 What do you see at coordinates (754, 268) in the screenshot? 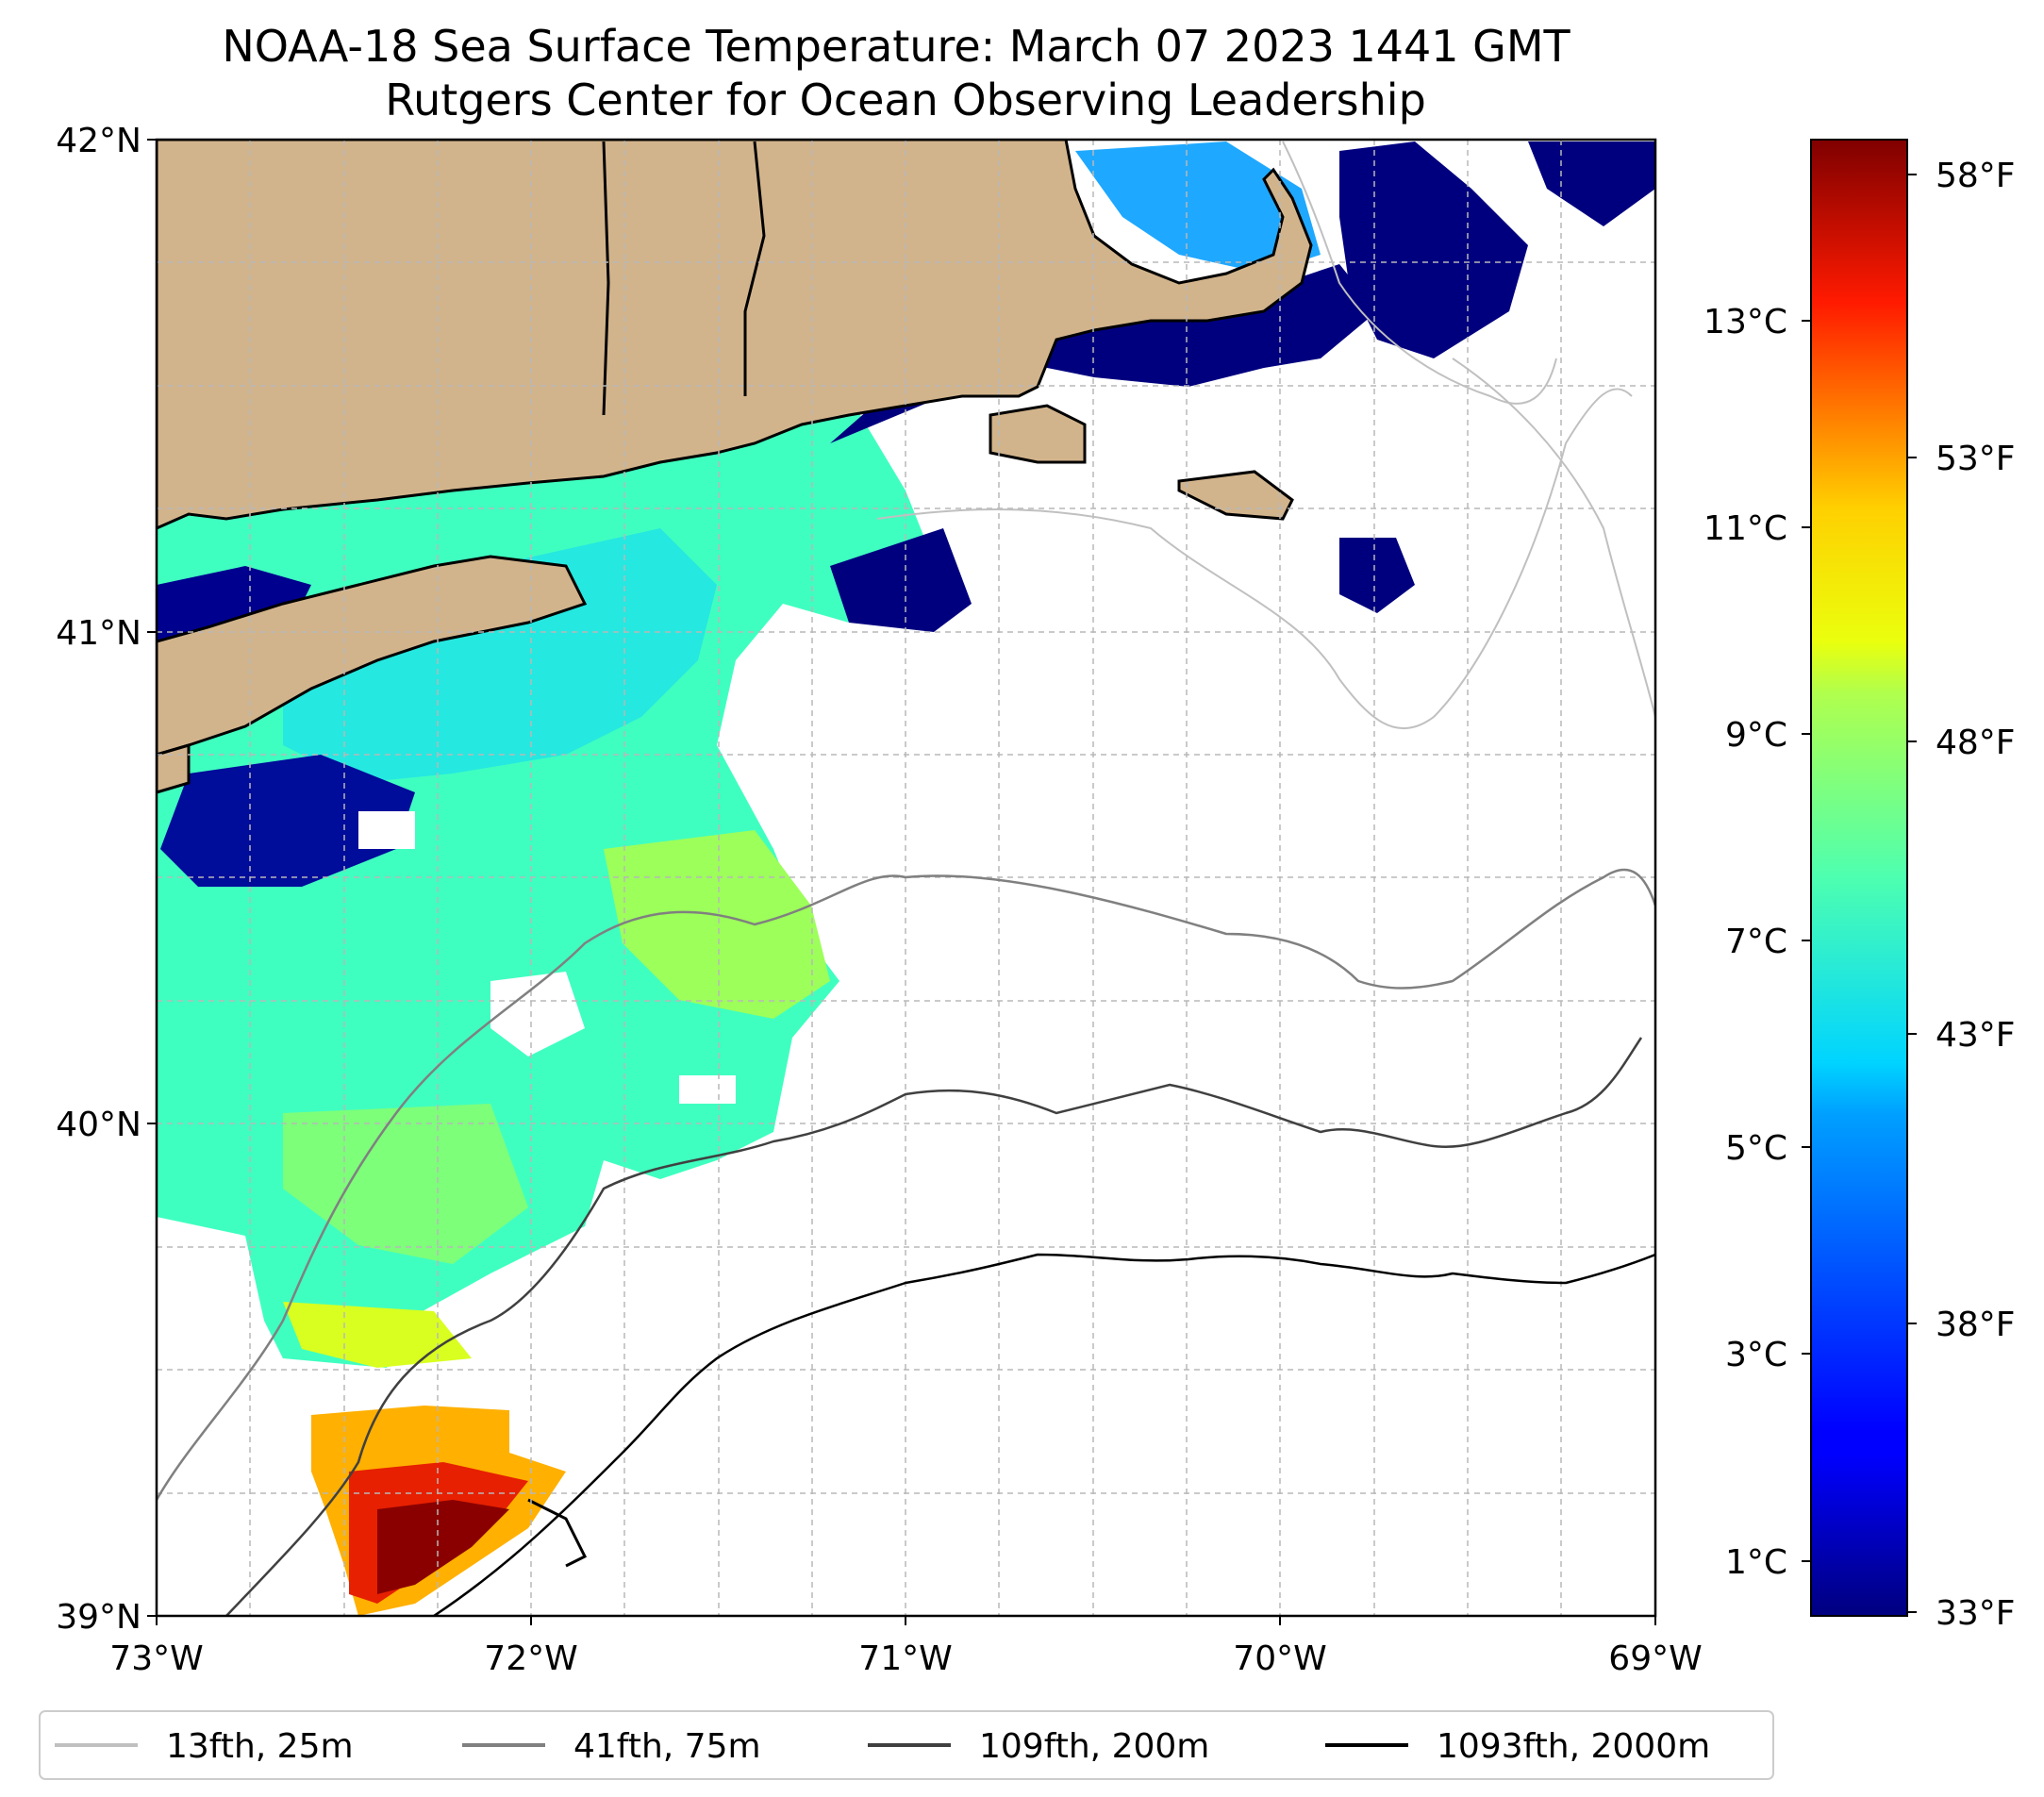
I see `ct-ri-border` at bounding box center [754, 268].